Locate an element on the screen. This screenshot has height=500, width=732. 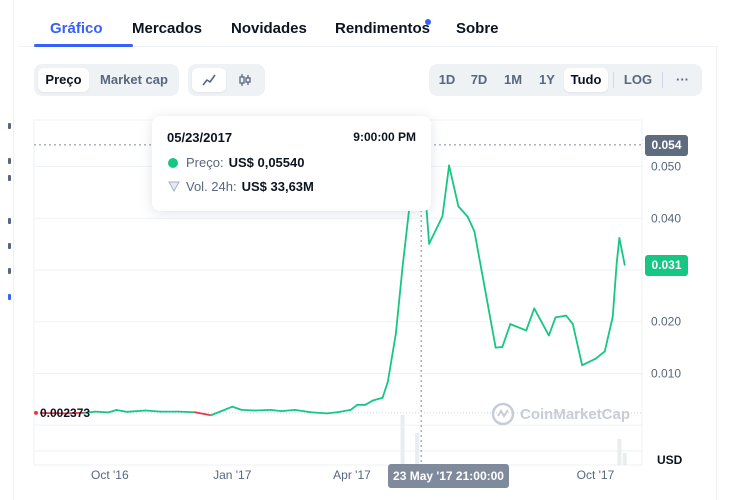
x-tick-label: Oct '16 is located at coordinates (110, 475).